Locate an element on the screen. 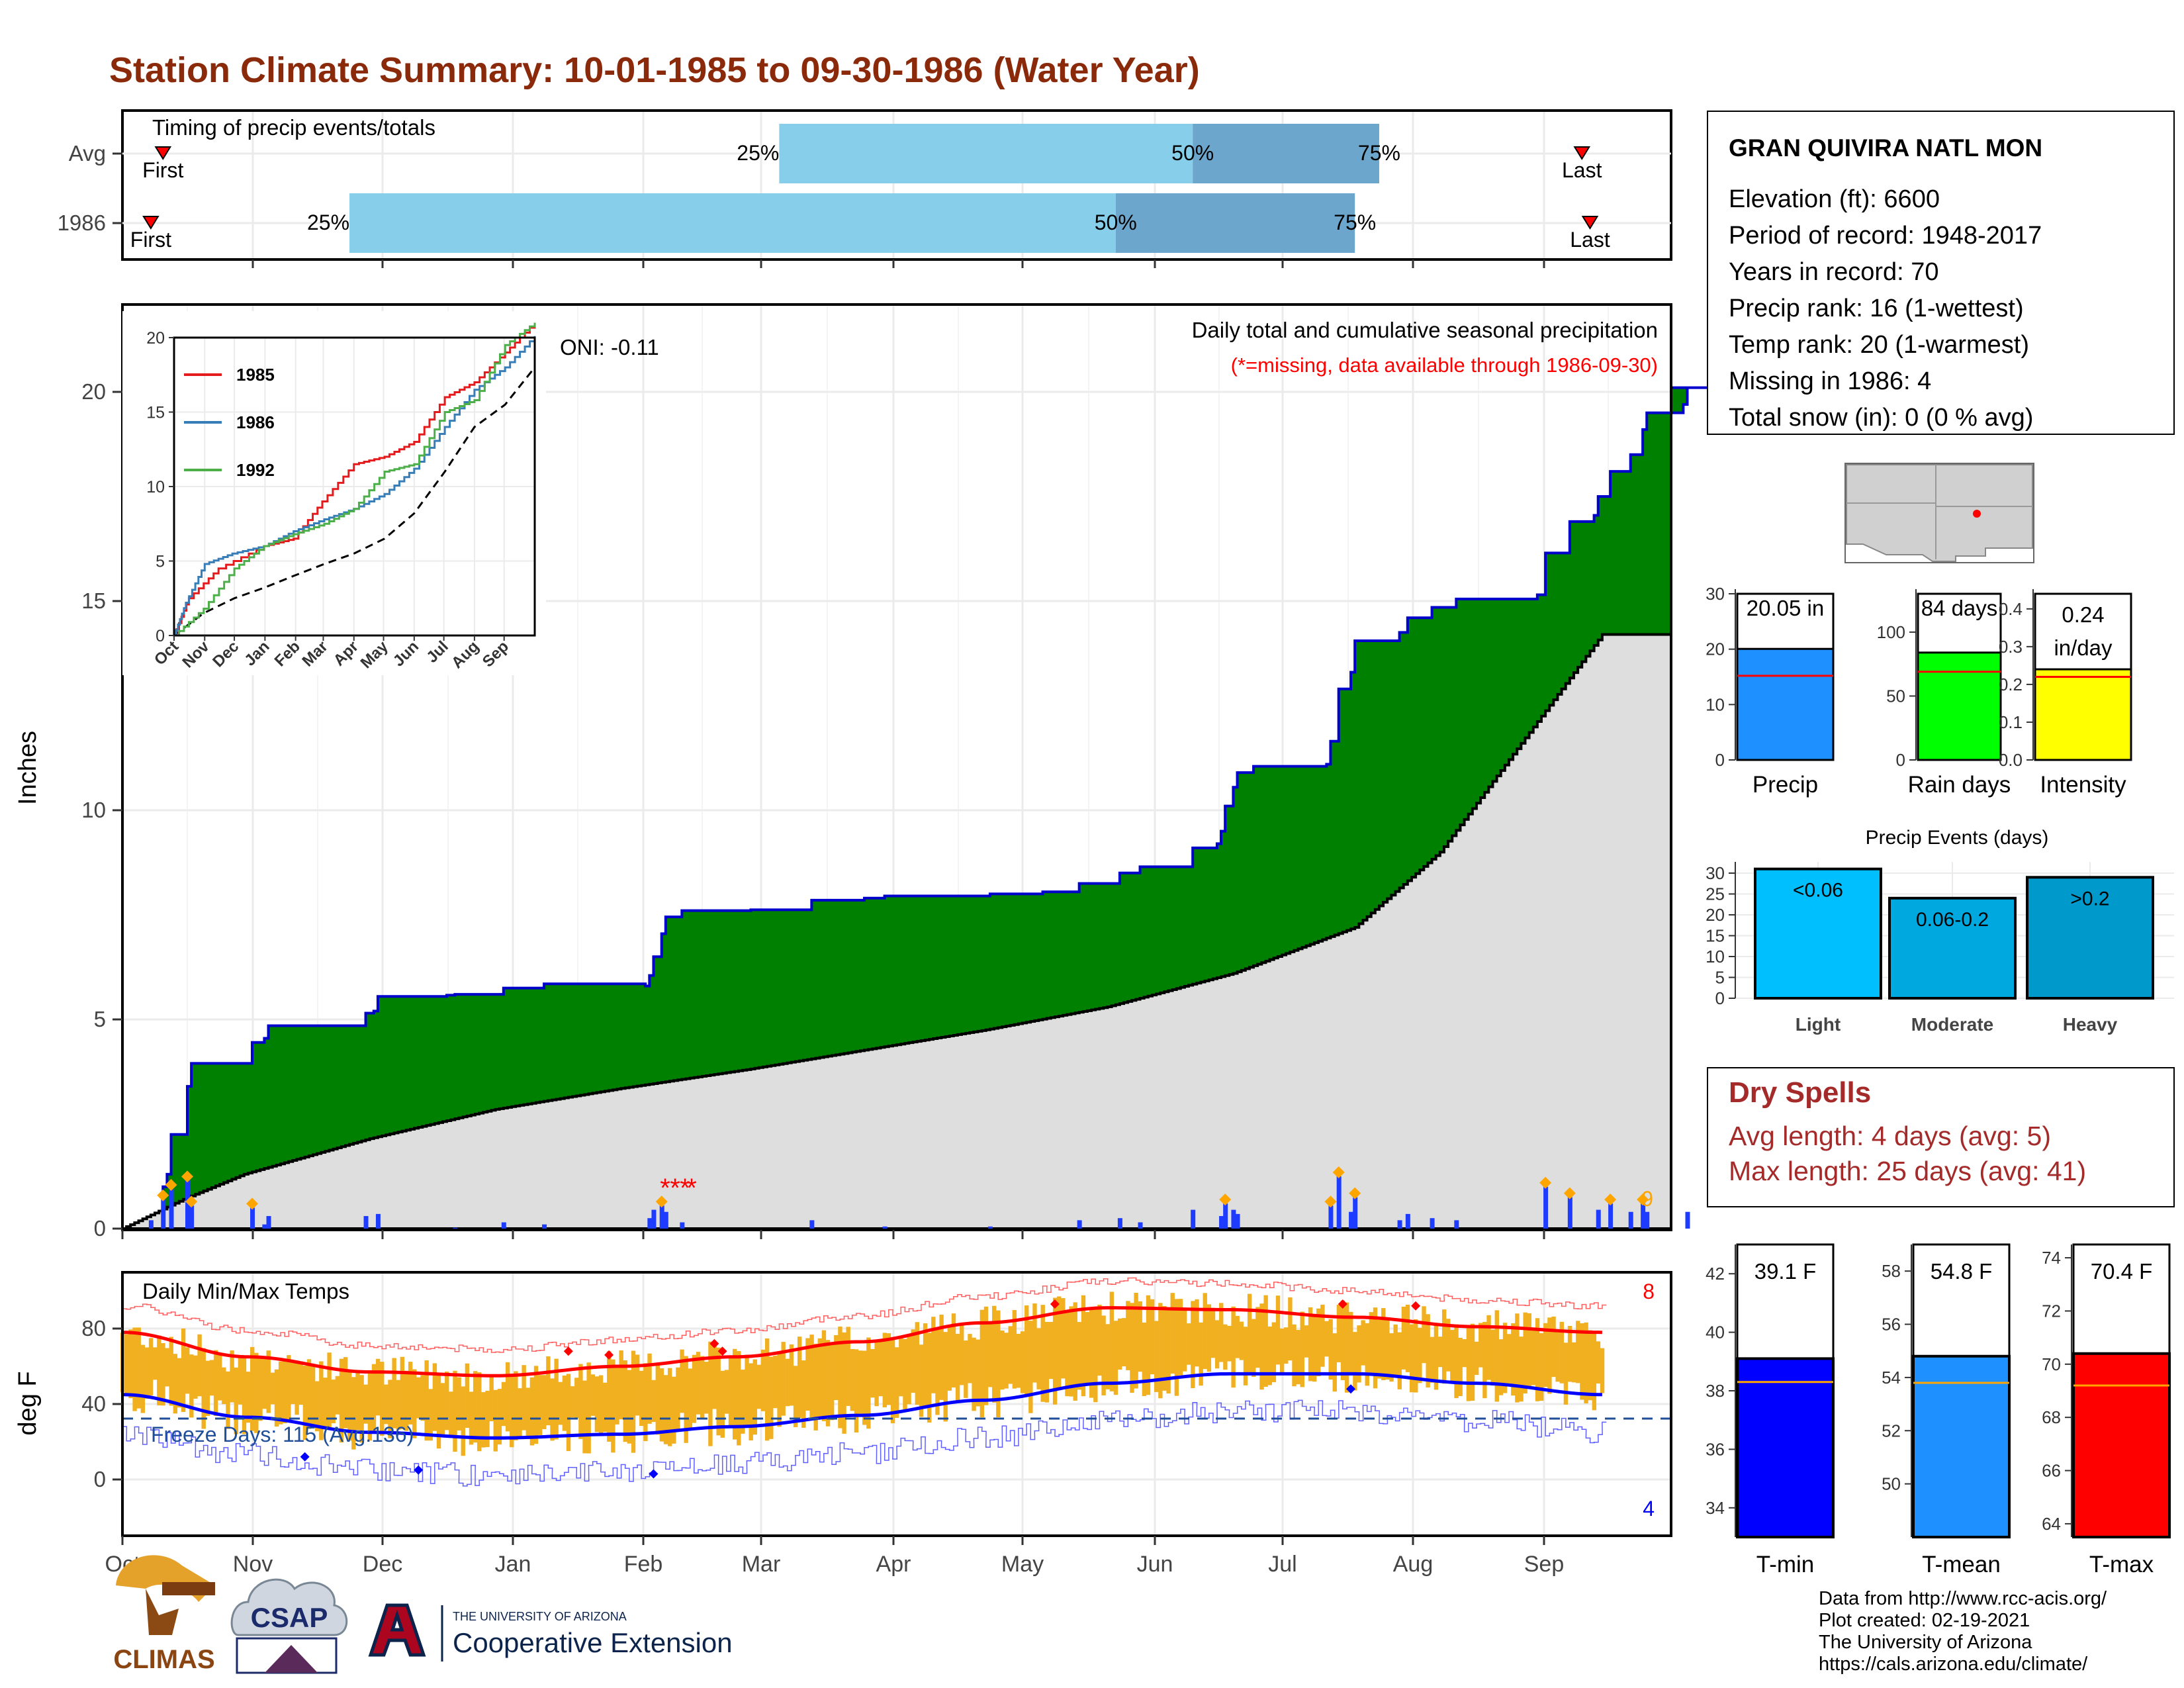 The width and height of the screenshot is (2184, 1688). dry-spells-max: Max length: 25 days (avg: 41) is located at coordinates (1908, 1171).